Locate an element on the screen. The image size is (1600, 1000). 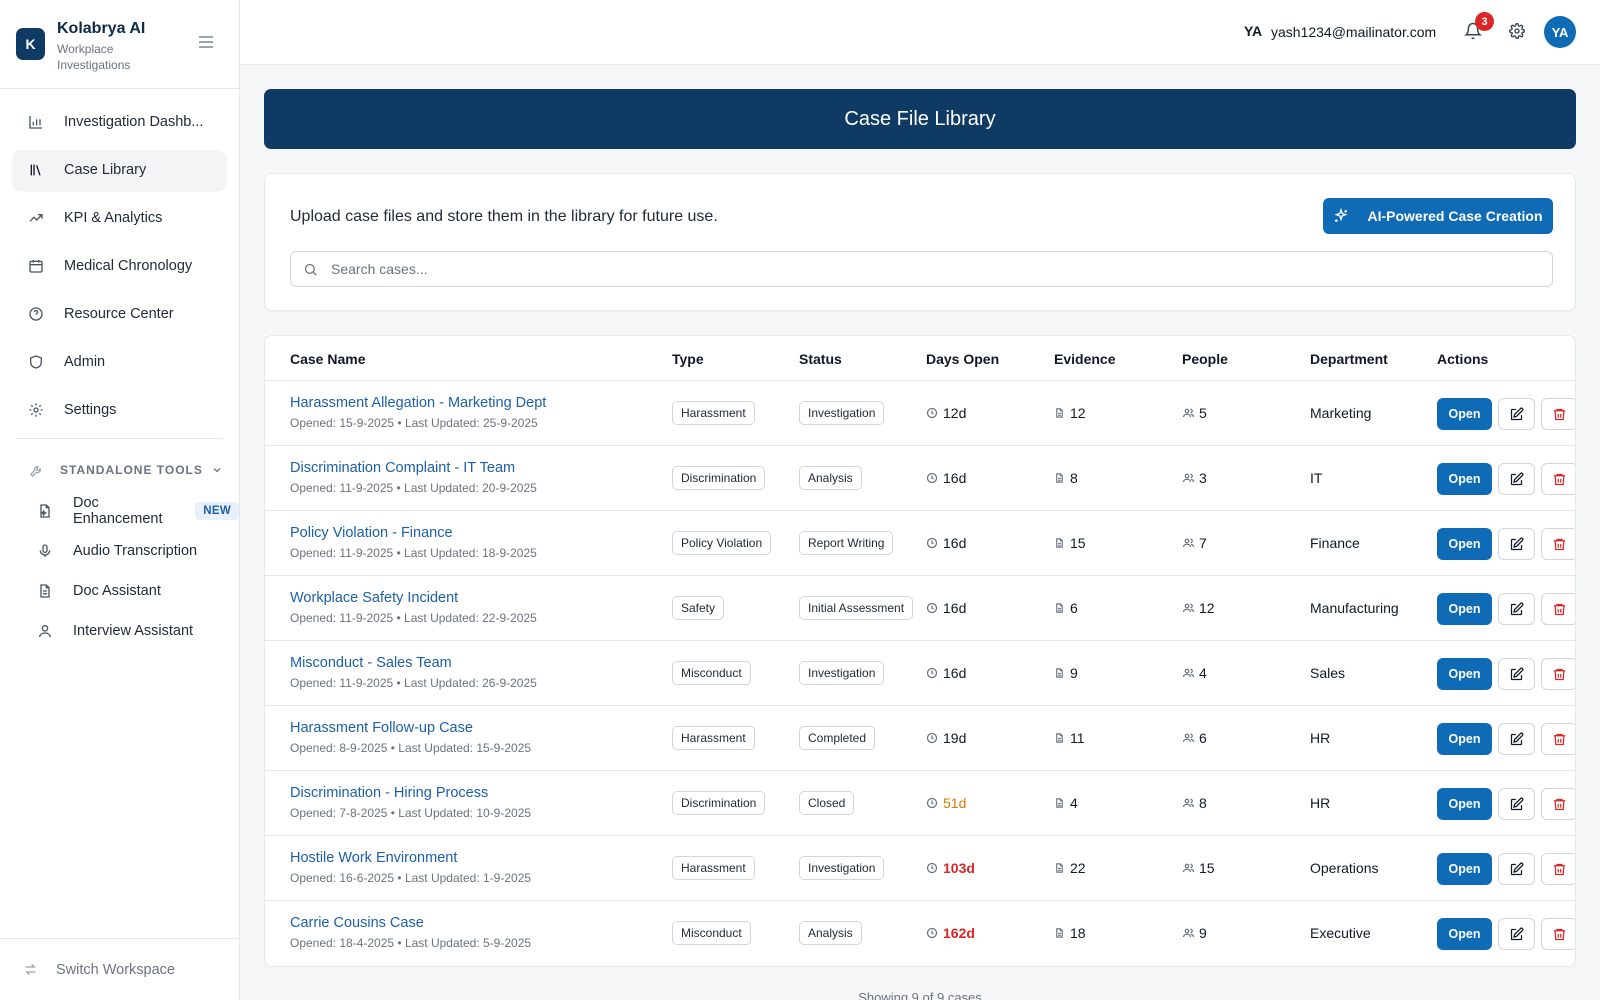
menu-toggle-icon is located at coordinates (206, 42).